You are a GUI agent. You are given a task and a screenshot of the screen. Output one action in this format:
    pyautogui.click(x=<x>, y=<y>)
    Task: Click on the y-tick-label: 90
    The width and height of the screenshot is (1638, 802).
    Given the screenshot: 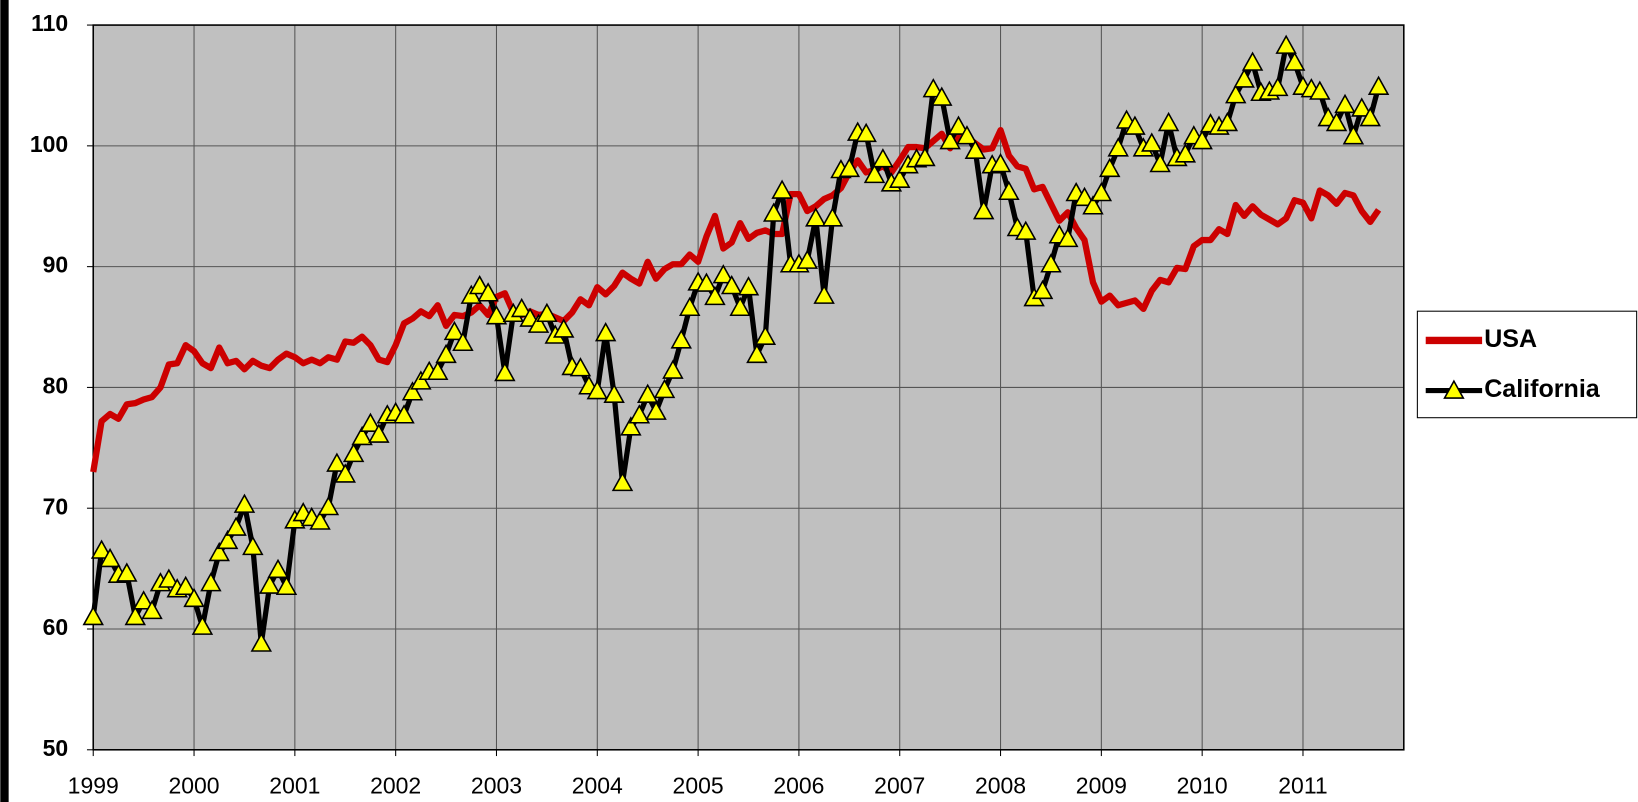 What is the action you would take?
    pyautogui.click(x=56, y=265)
    